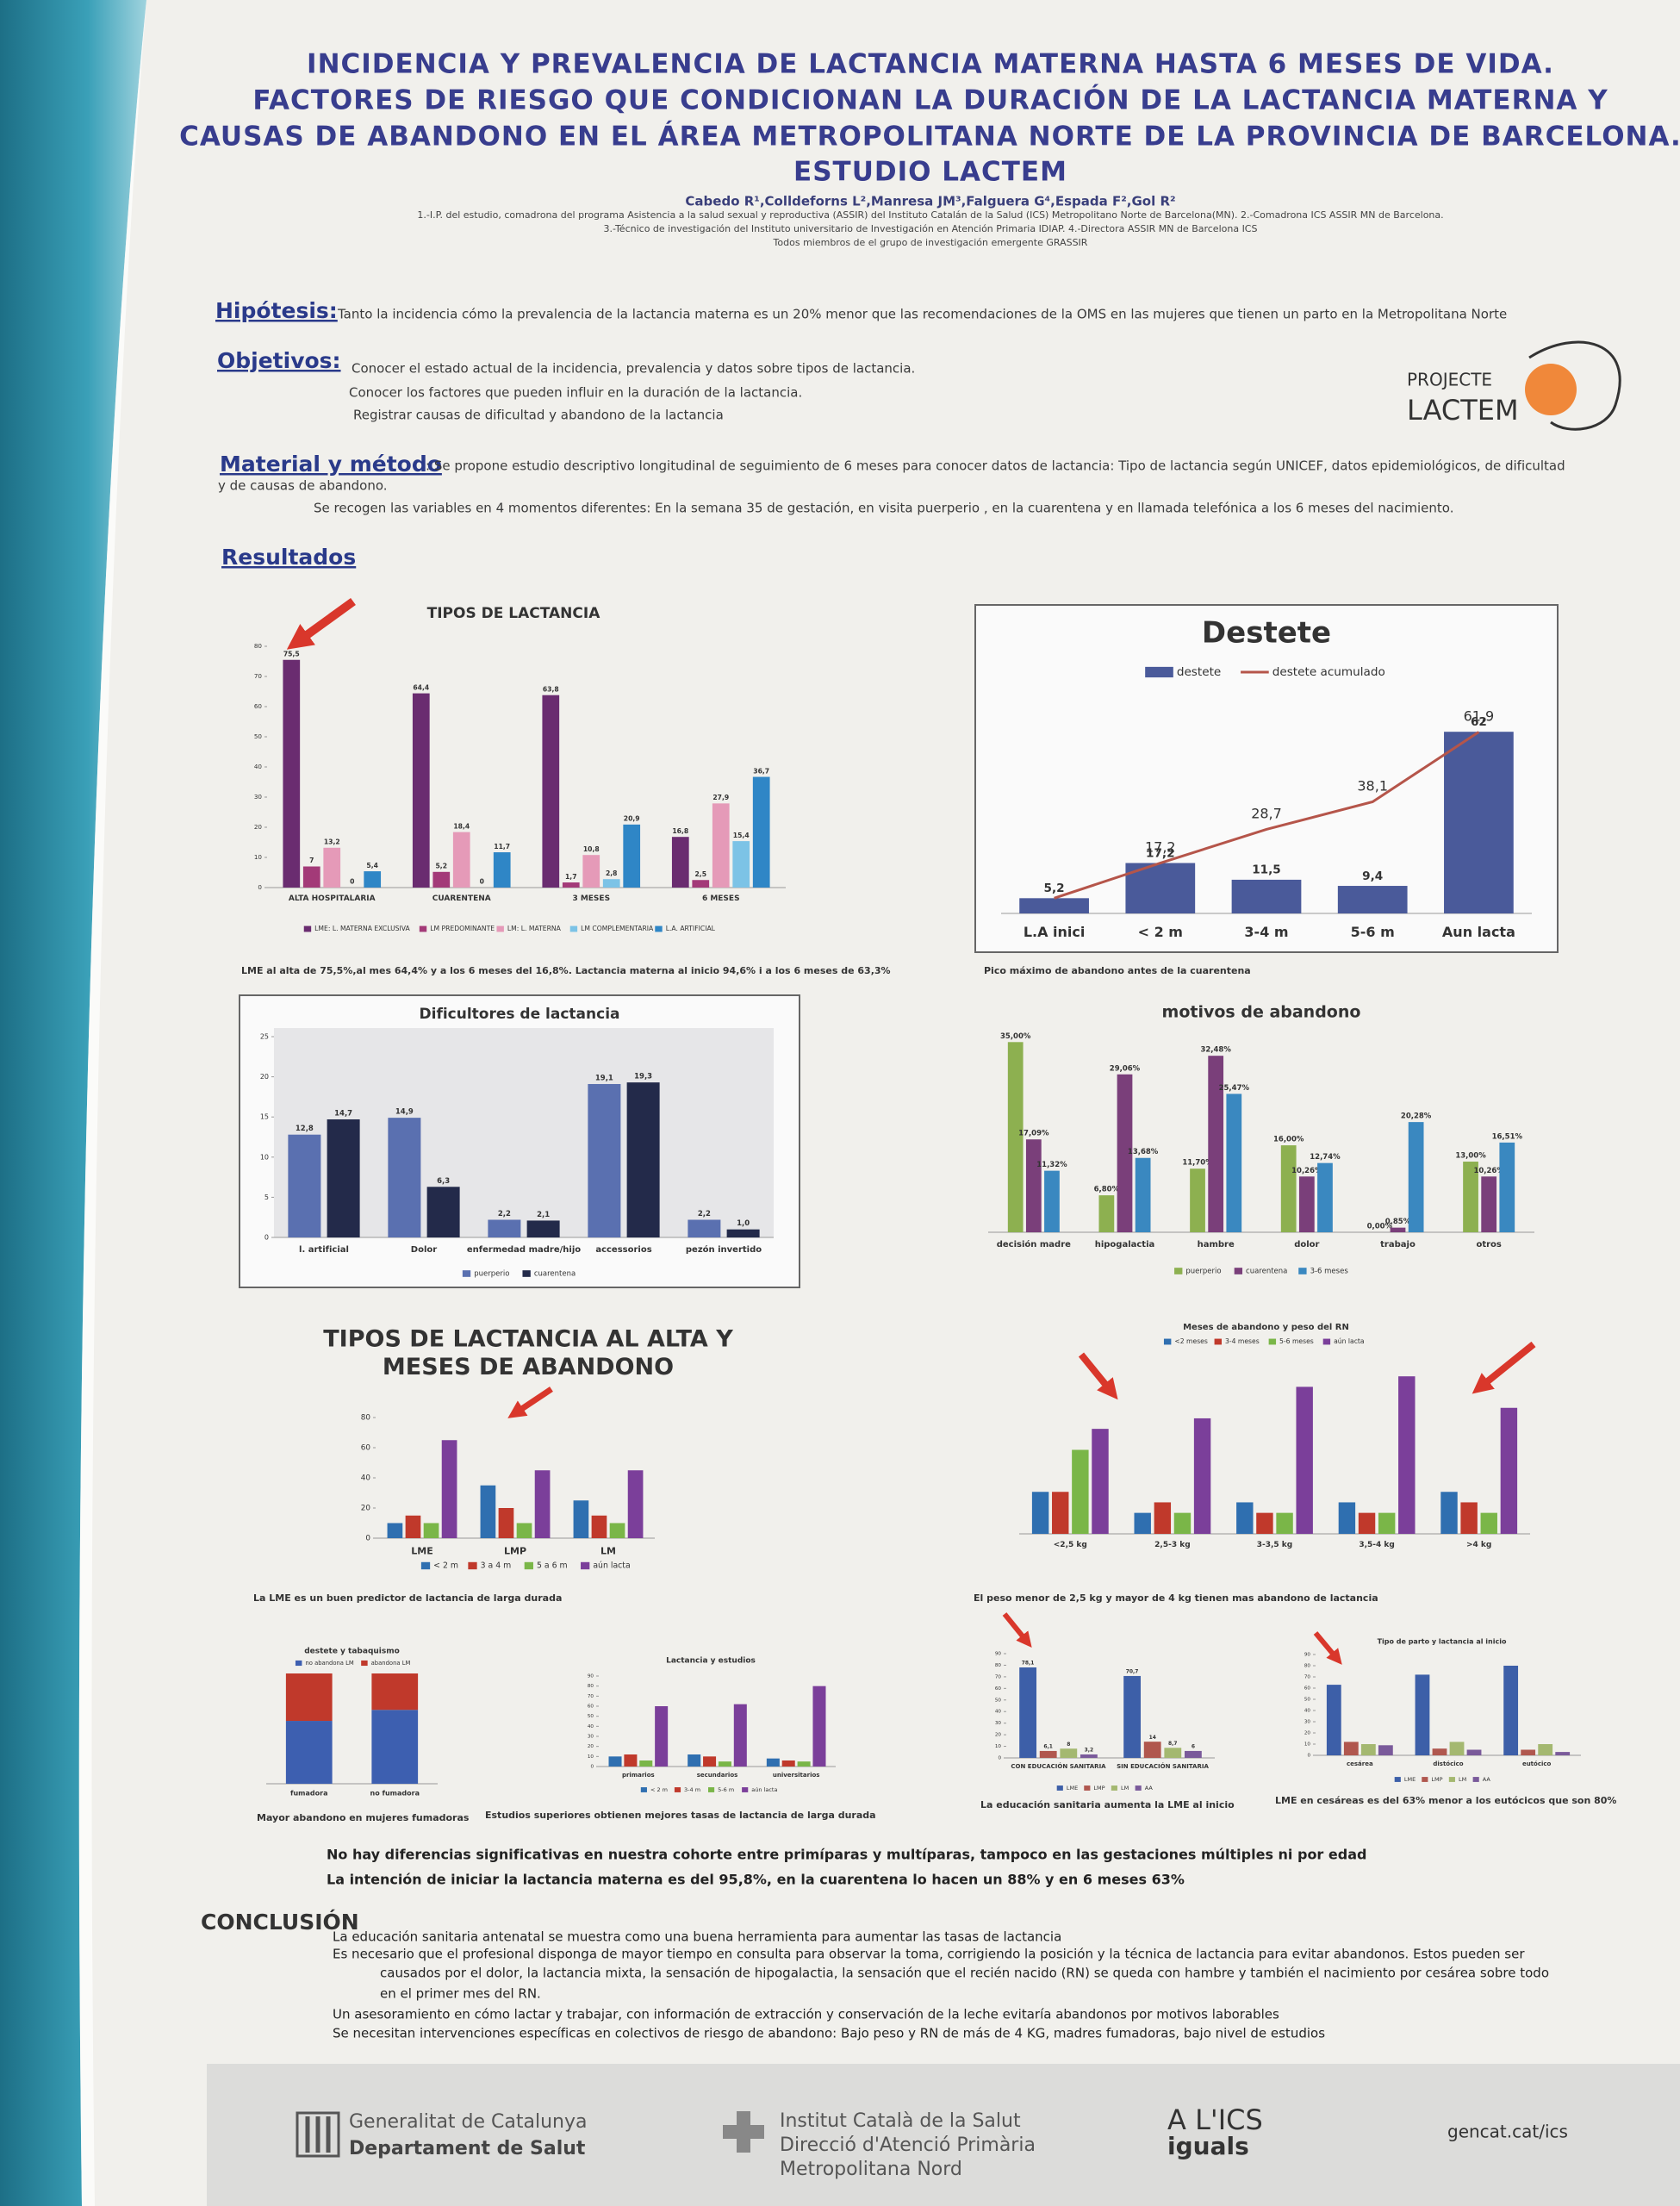 The width and height of the screenshot is (1680, 2206). Describe the element at coordinates (1575, 385) in the screenshot. I see `logo-curve` at that location.